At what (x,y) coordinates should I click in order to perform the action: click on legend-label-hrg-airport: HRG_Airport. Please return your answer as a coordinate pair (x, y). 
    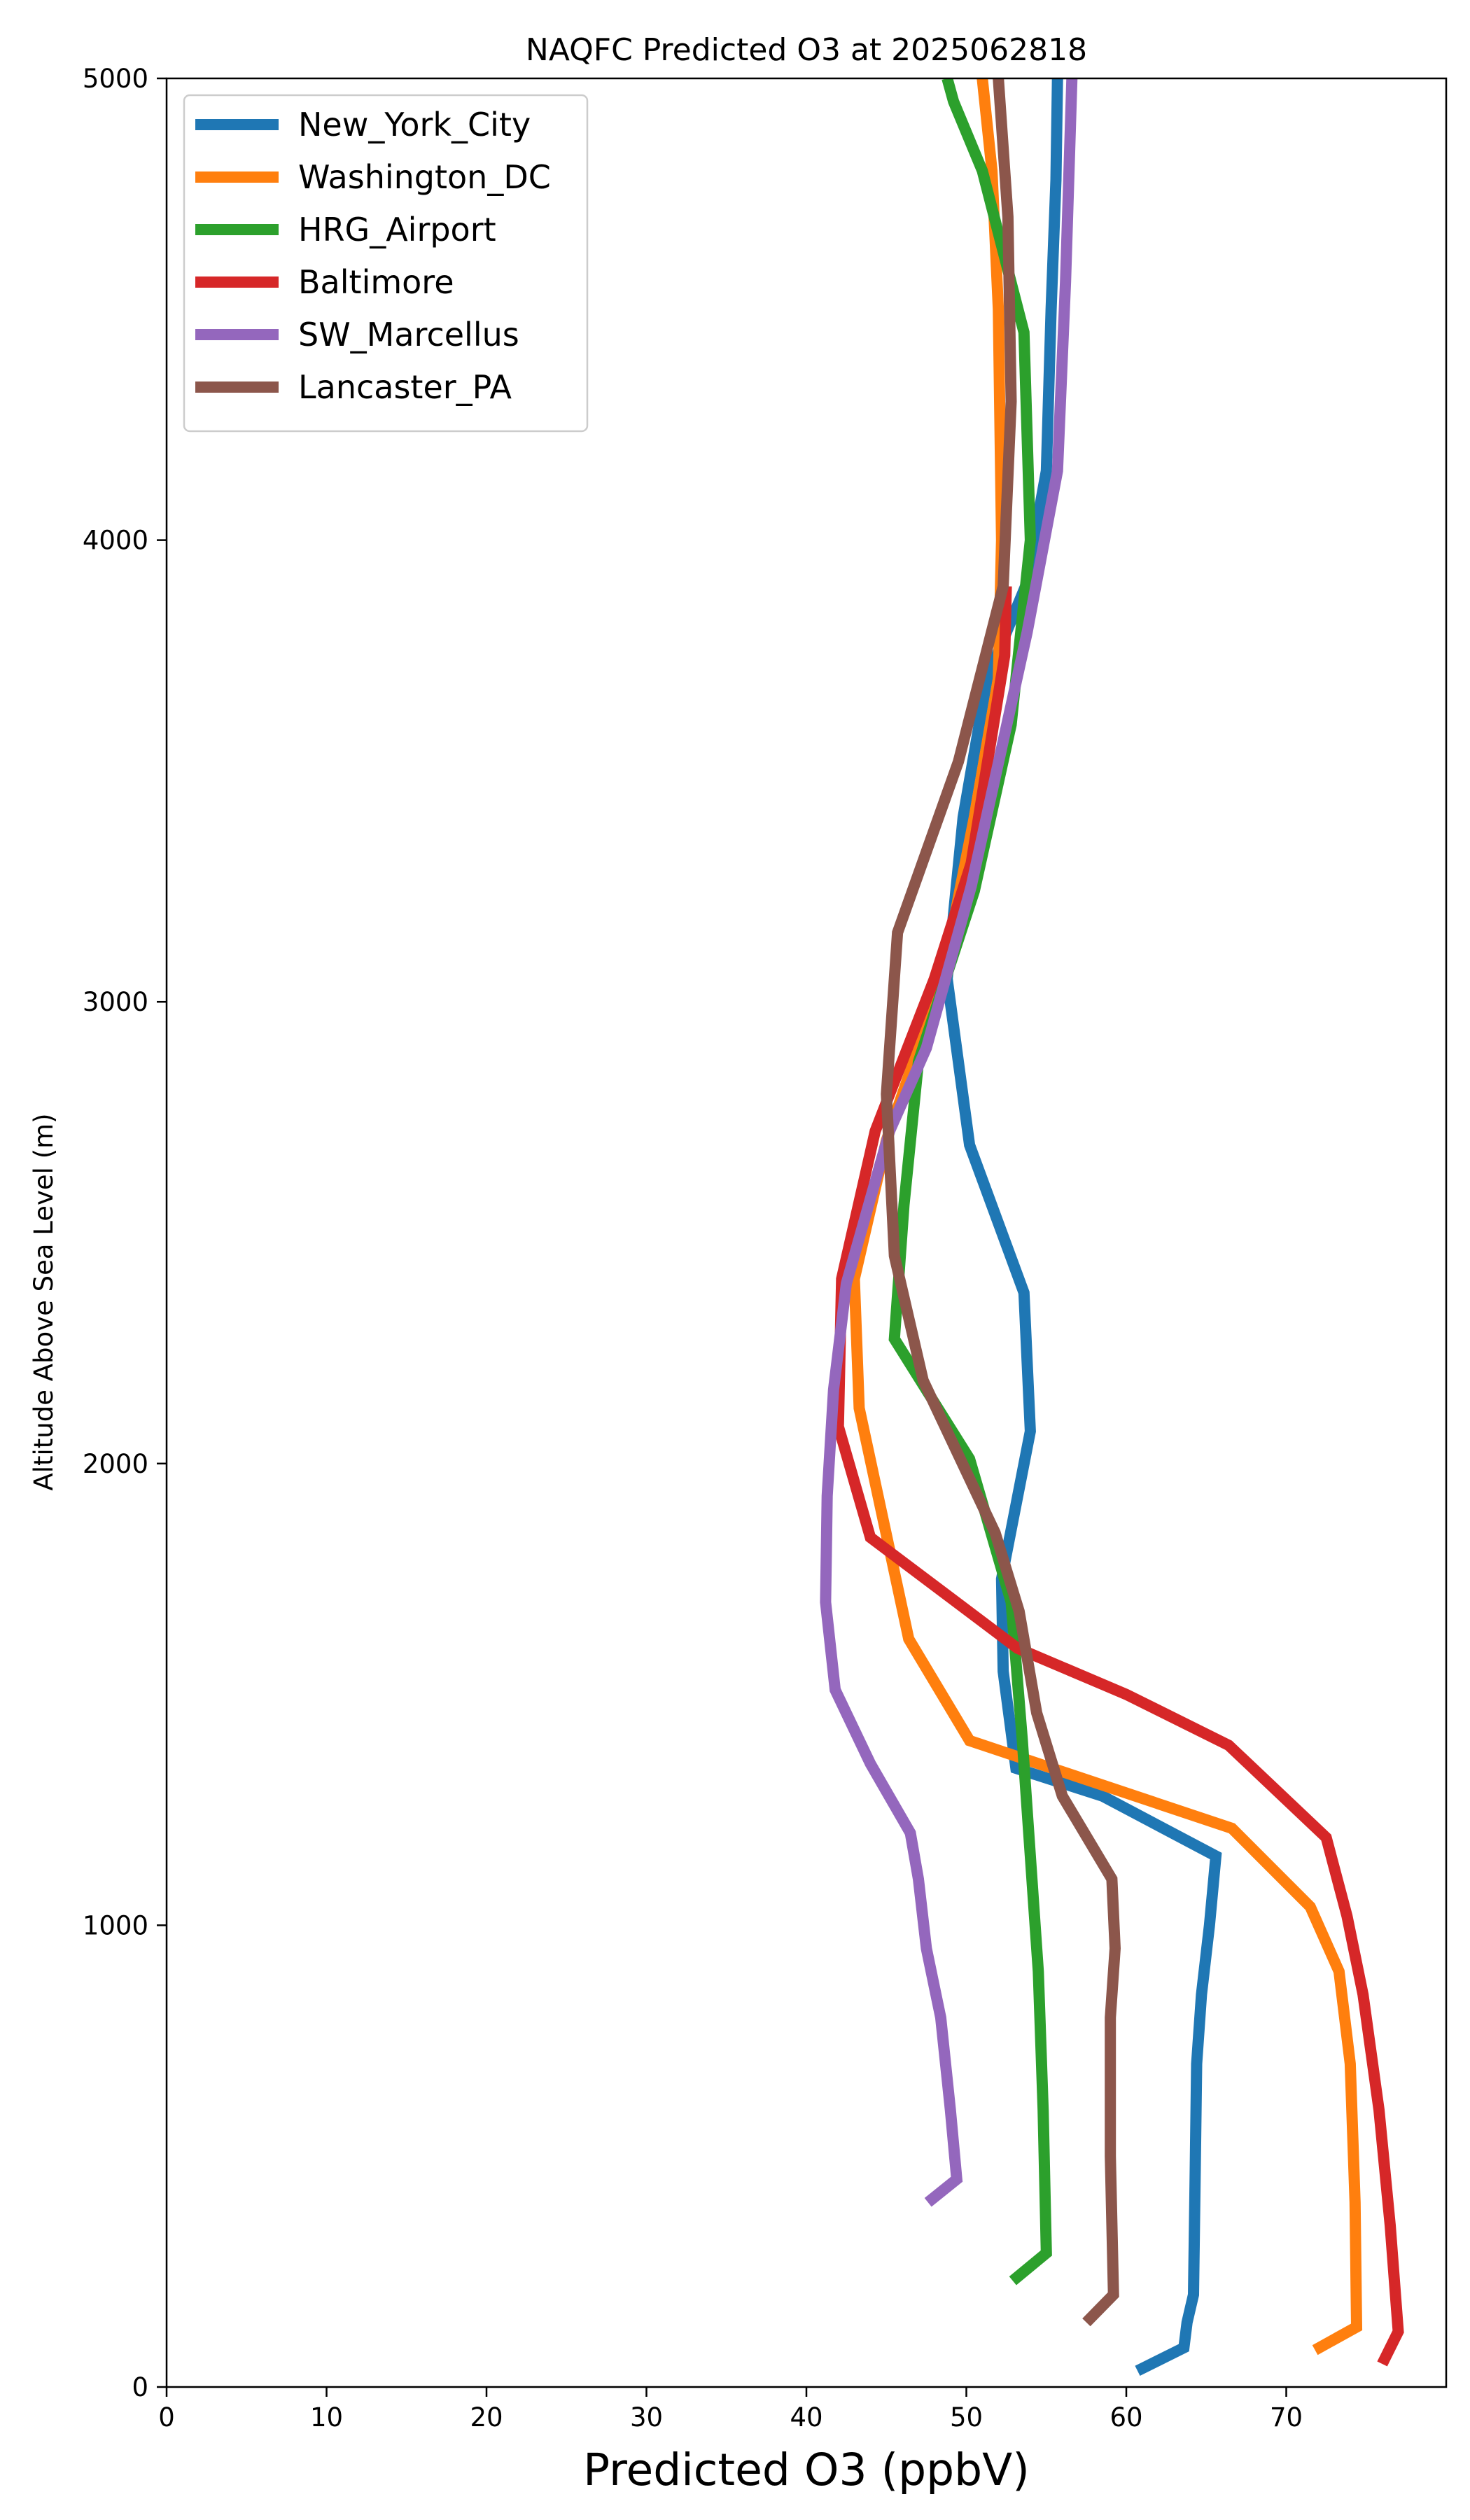
    Looking at the image, I should click on (397, 229).